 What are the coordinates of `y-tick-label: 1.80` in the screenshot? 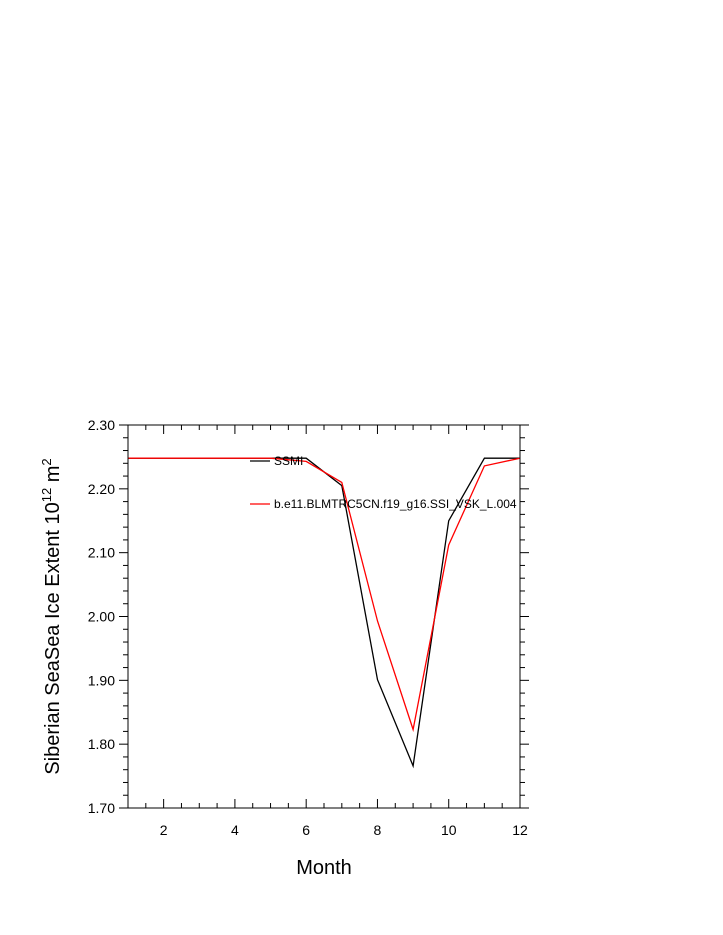 It's located at (101, 744).